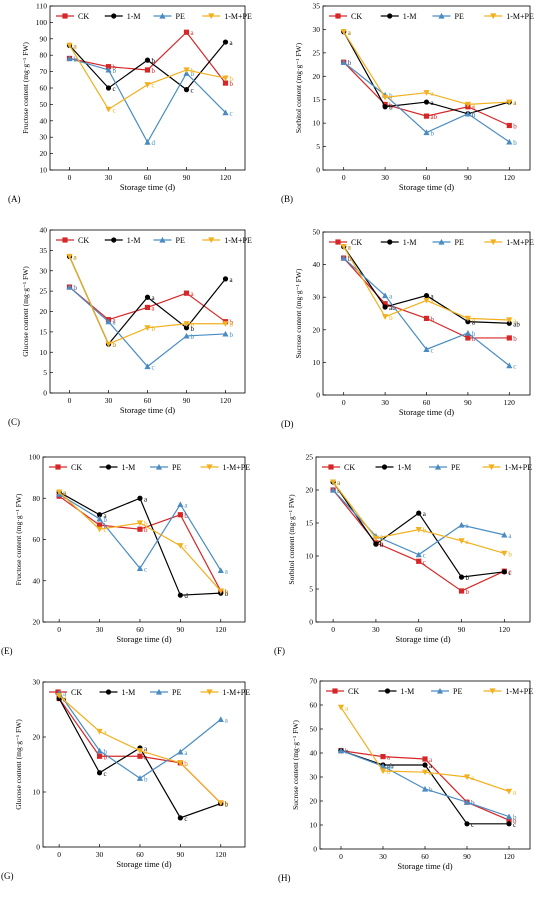 This screenshot has height=905, width=550. Describe the element at coordinates (186, 596) in the screenshot. I see `significance-label-1-m: d` at that location.